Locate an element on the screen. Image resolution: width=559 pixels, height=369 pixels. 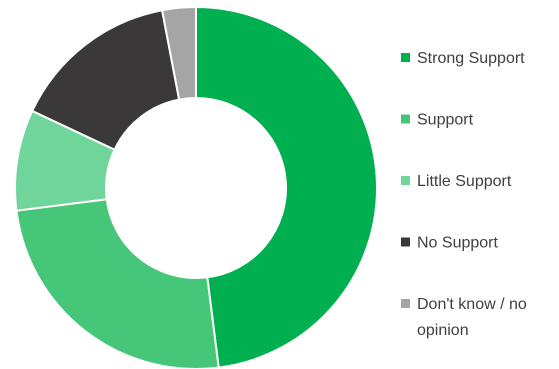
legend-item-little-support: Little Support is located at coordinates (456, 181).